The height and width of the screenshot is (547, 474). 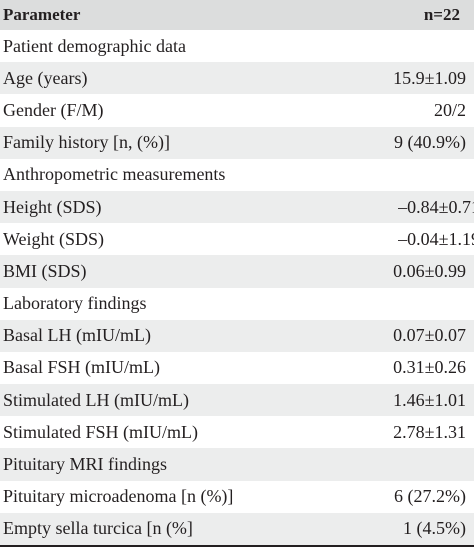 What do you see at coordinates (96, 399) in the screenshot?
I see `row-parameter: Stimulated LH (mIU/mL)` at bounding box center [96, 399].